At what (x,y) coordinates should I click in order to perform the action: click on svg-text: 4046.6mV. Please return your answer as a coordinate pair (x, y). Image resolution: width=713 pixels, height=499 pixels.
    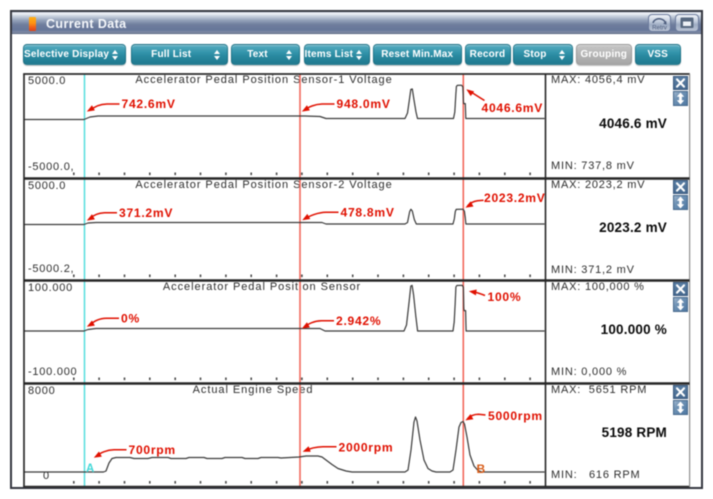
    Looking at the image, I should click on (513, 108).